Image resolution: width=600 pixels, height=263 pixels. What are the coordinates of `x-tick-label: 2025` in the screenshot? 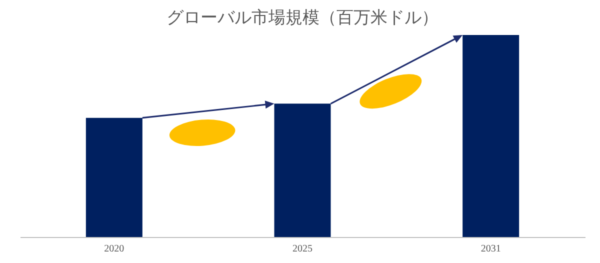 It's located at (302, 249).